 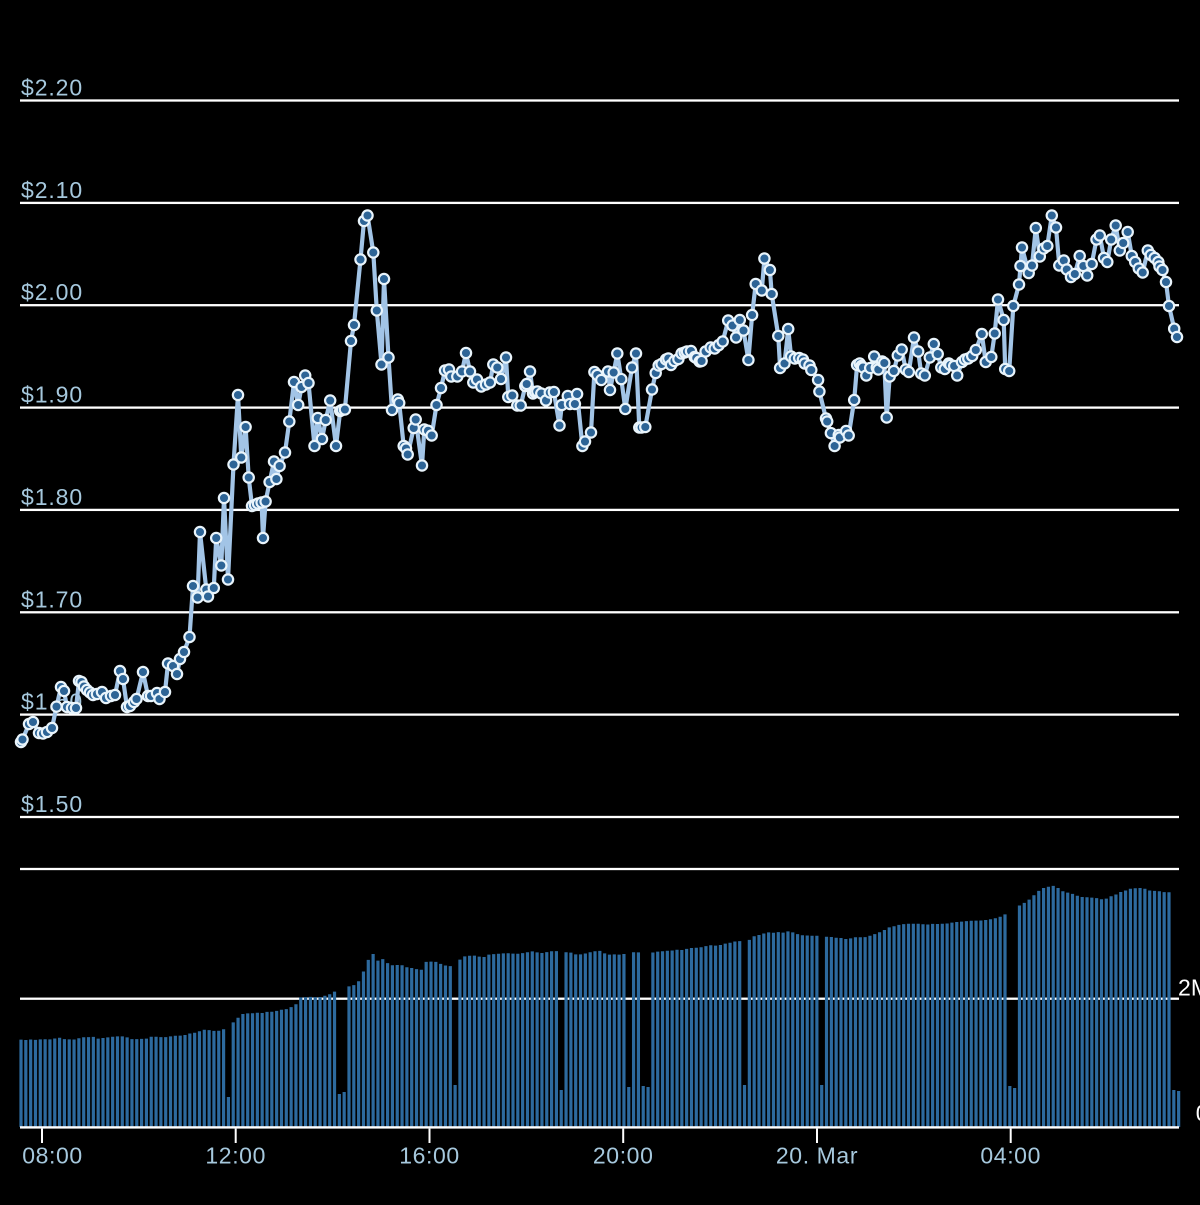 What do you see at coordinates (1010, 1156) in the screenshot?
I see `svg-text: 04:00` at bounding box center [1010, 1156].